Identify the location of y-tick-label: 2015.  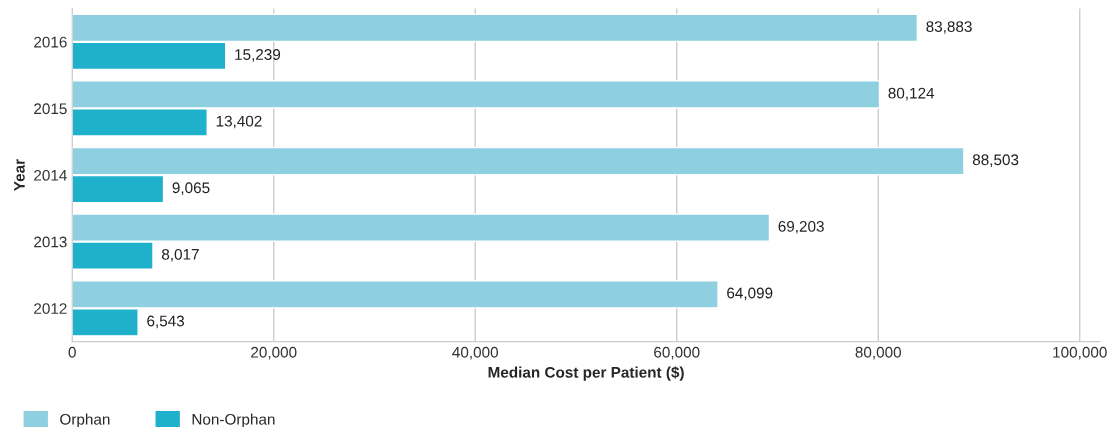
(50, 109).